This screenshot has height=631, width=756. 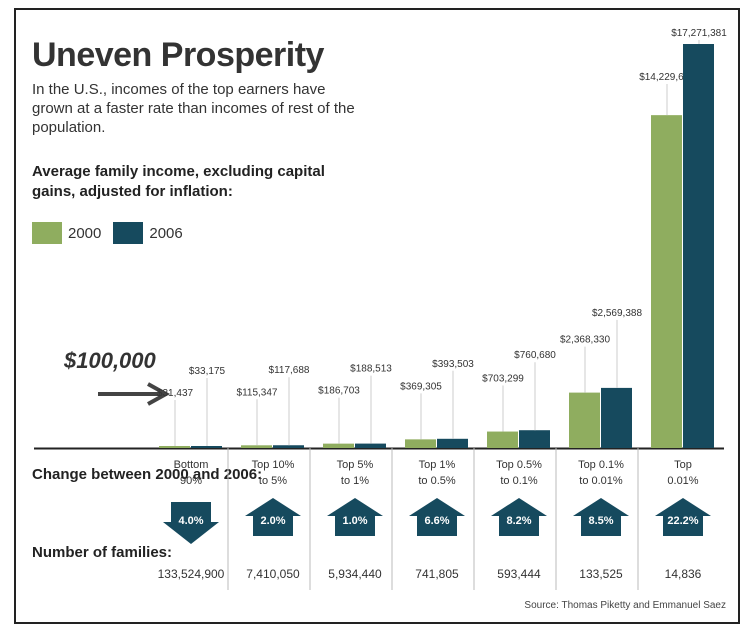 I want to click on category-label: Top, so click(x=683, y=465).